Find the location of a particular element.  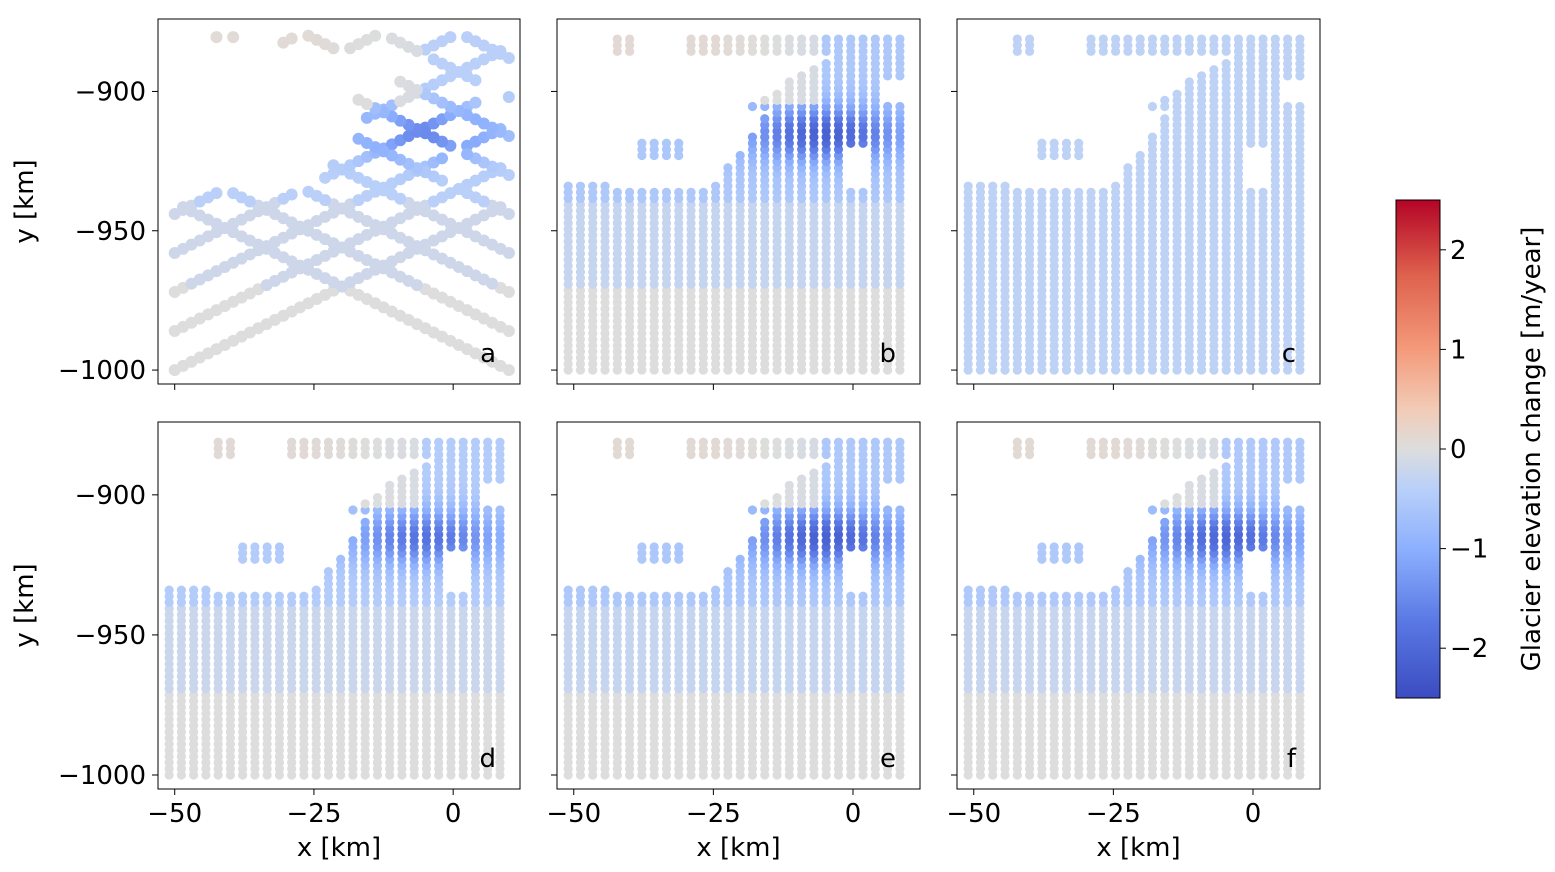

x-axis-label: x [km] is located at coordinates (339, 848).